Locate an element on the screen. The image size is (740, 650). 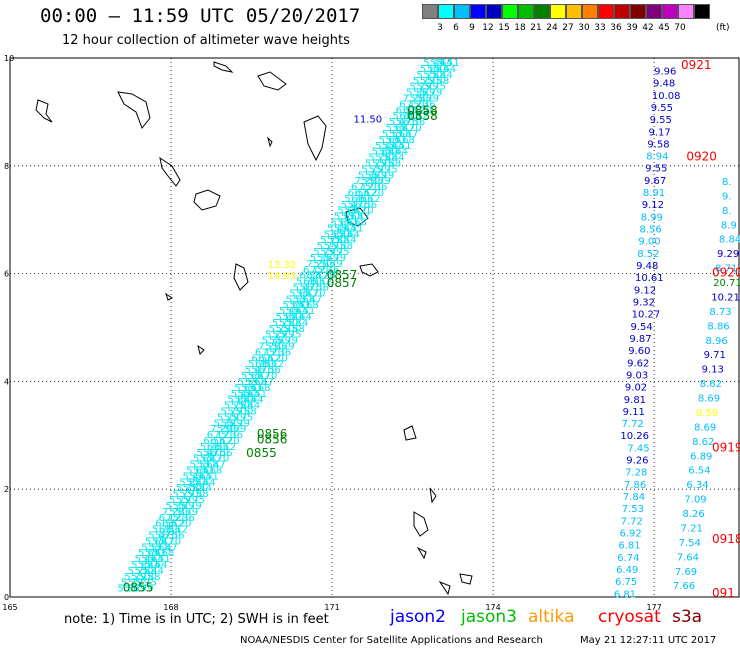
east-track-value: 8.99 is located at coordinates (652, 217).